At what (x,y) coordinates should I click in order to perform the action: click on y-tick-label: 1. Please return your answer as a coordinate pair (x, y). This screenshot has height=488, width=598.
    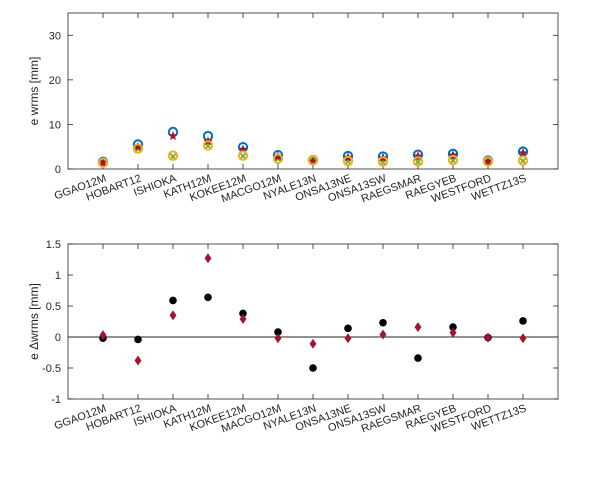
    Looking at the image, I should click on (58, 276).